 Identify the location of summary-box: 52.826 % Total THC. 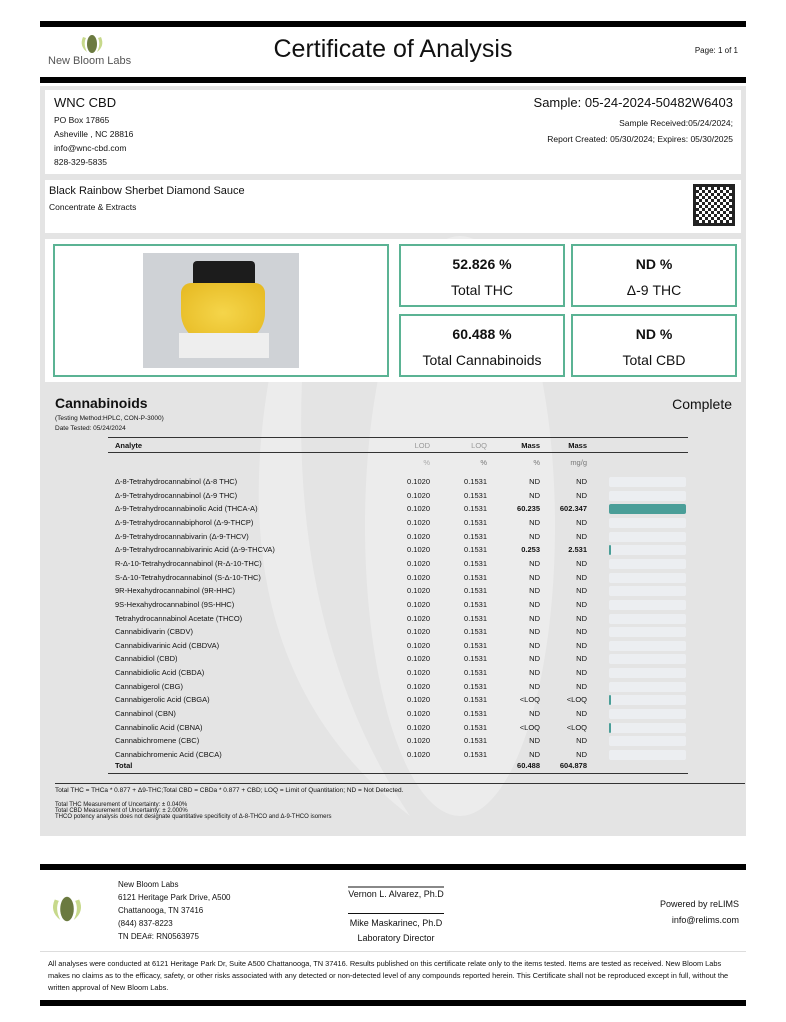
(482, 275).